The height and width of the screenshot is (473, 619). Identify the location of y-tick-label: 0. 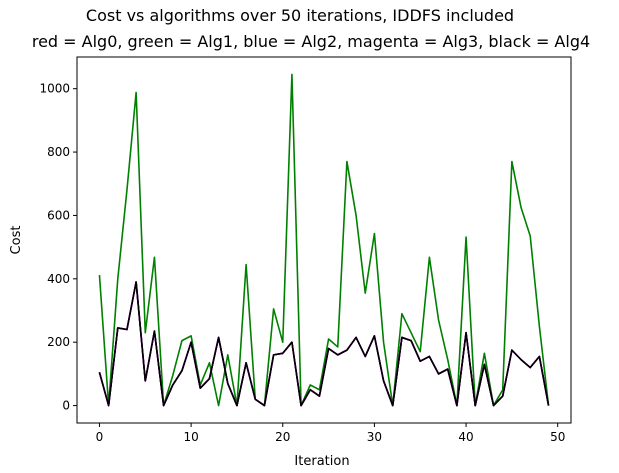
(66, 406).